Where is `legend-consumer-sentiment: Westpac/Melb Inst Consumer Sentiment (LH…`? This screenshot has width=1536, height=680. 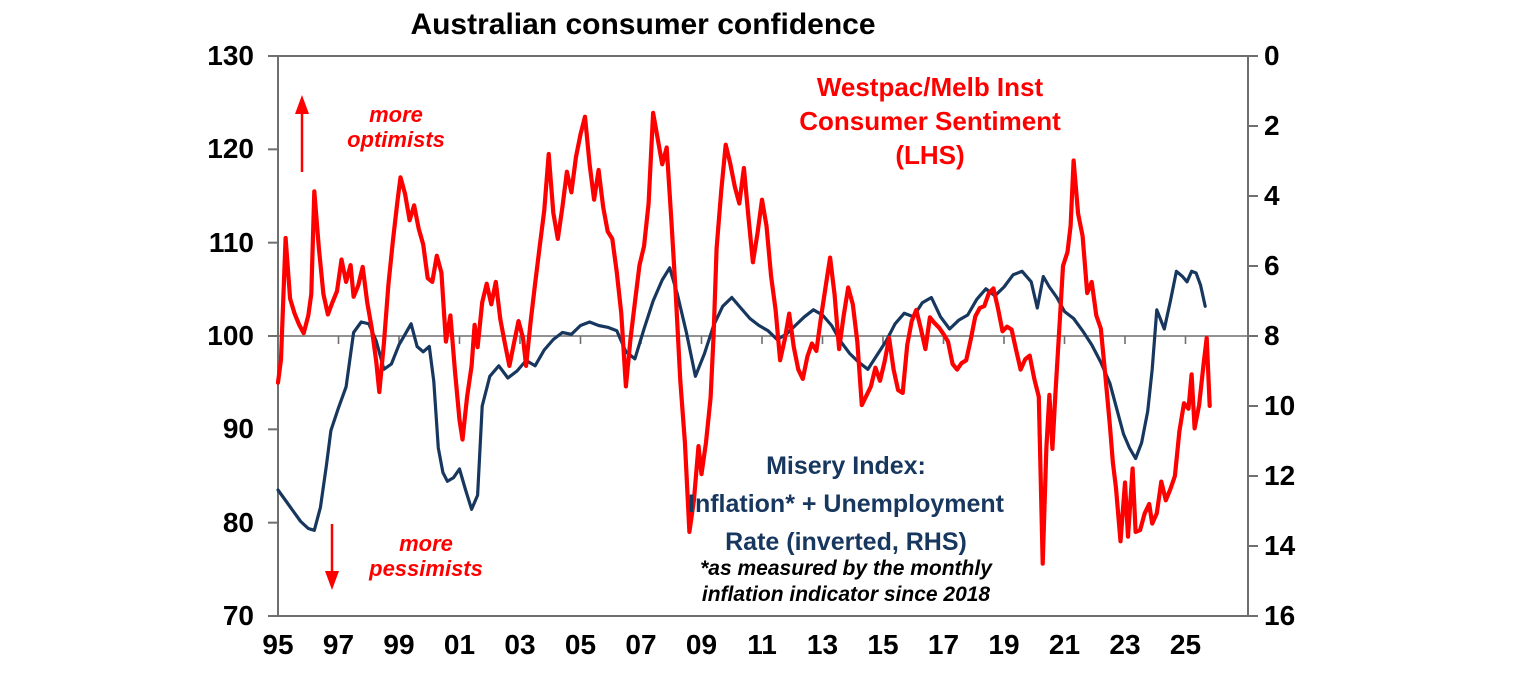 legend-consumer-sentiment: Westpac/Melb Inst Consumer Sentiment (LH… is located at coordinates (930, 121).